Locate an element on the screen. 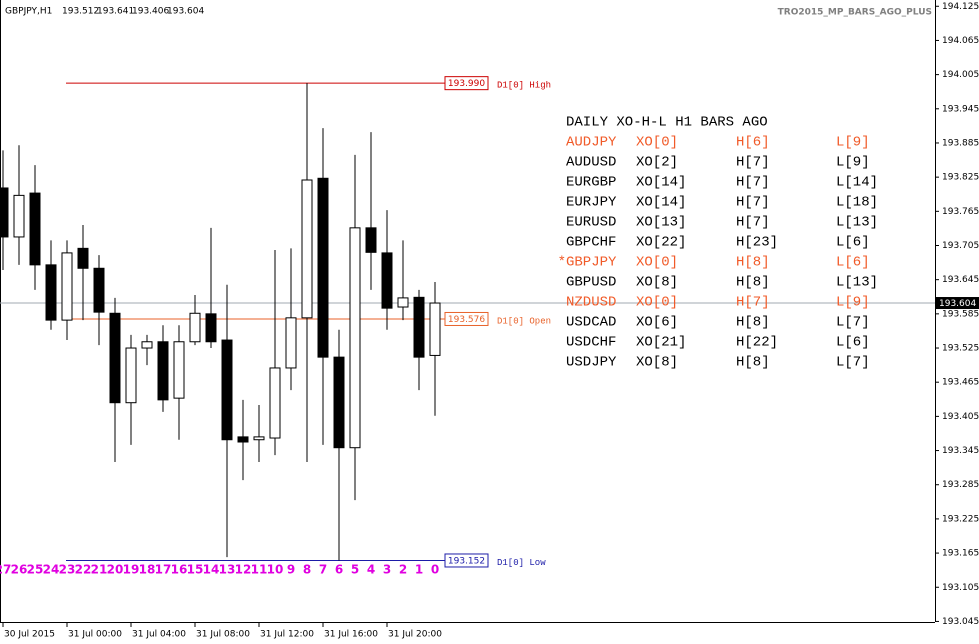 The height and width of the screenshot is (644, 979). bar-number: 6 is located at coordinates (339, 570).